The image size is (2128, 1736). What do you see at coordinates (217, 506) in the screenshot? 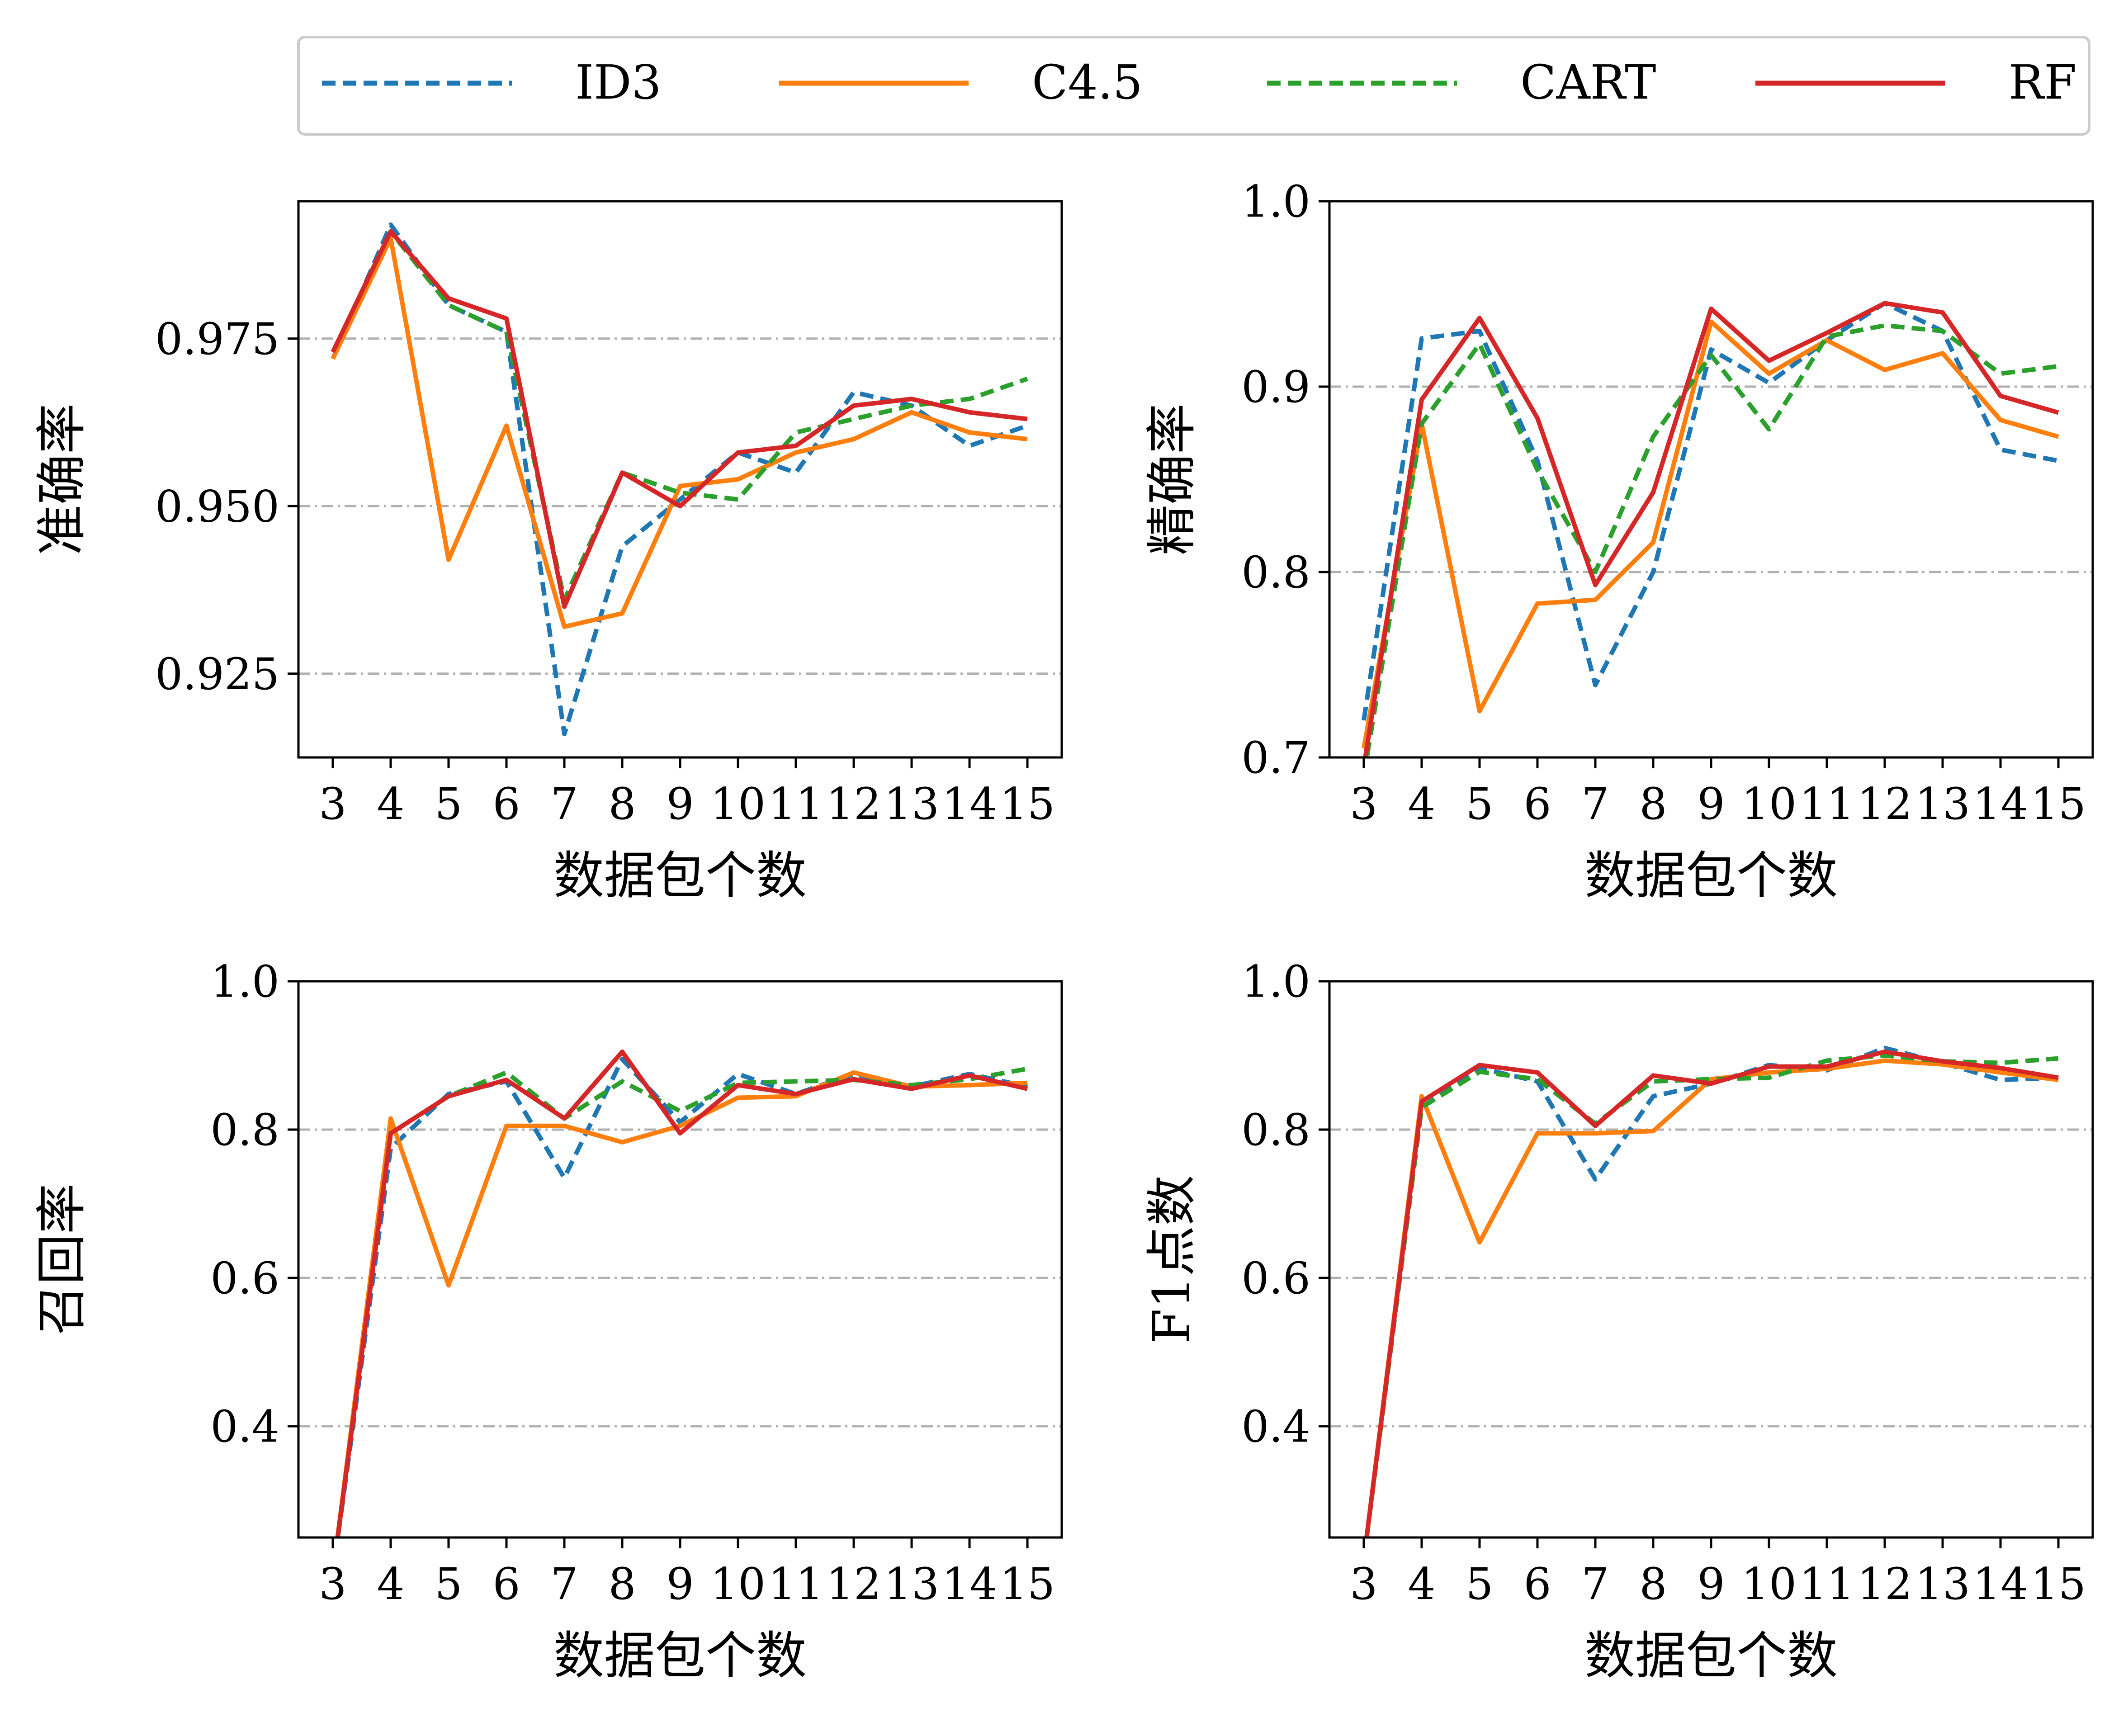
I see `y-tick-label: 0.950` at bounding box center [217, 506].